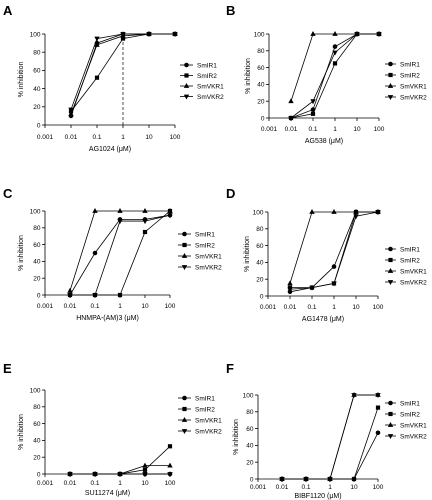 The image size is (432, 500). I want to click on panel-b-x-axis-title: AG538 (μM), so click(324, 141).